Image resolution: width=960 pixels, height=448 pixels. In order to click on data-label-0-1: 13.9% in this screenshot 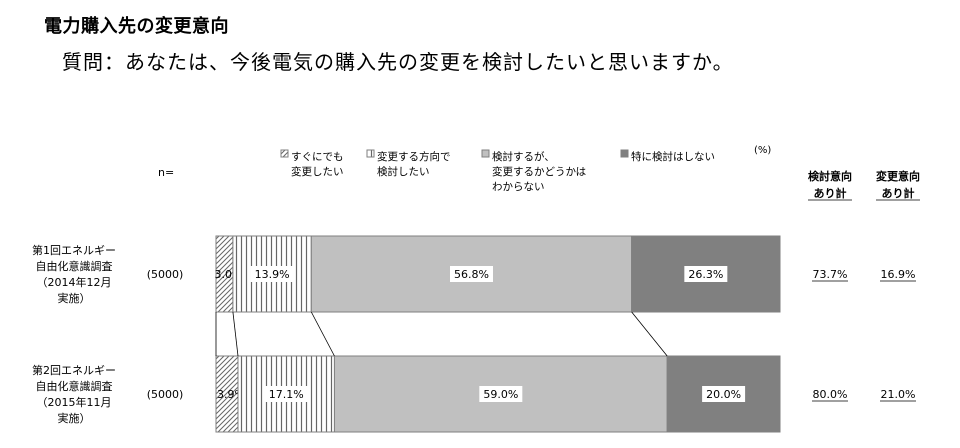, I will do `click(272, 274)`.